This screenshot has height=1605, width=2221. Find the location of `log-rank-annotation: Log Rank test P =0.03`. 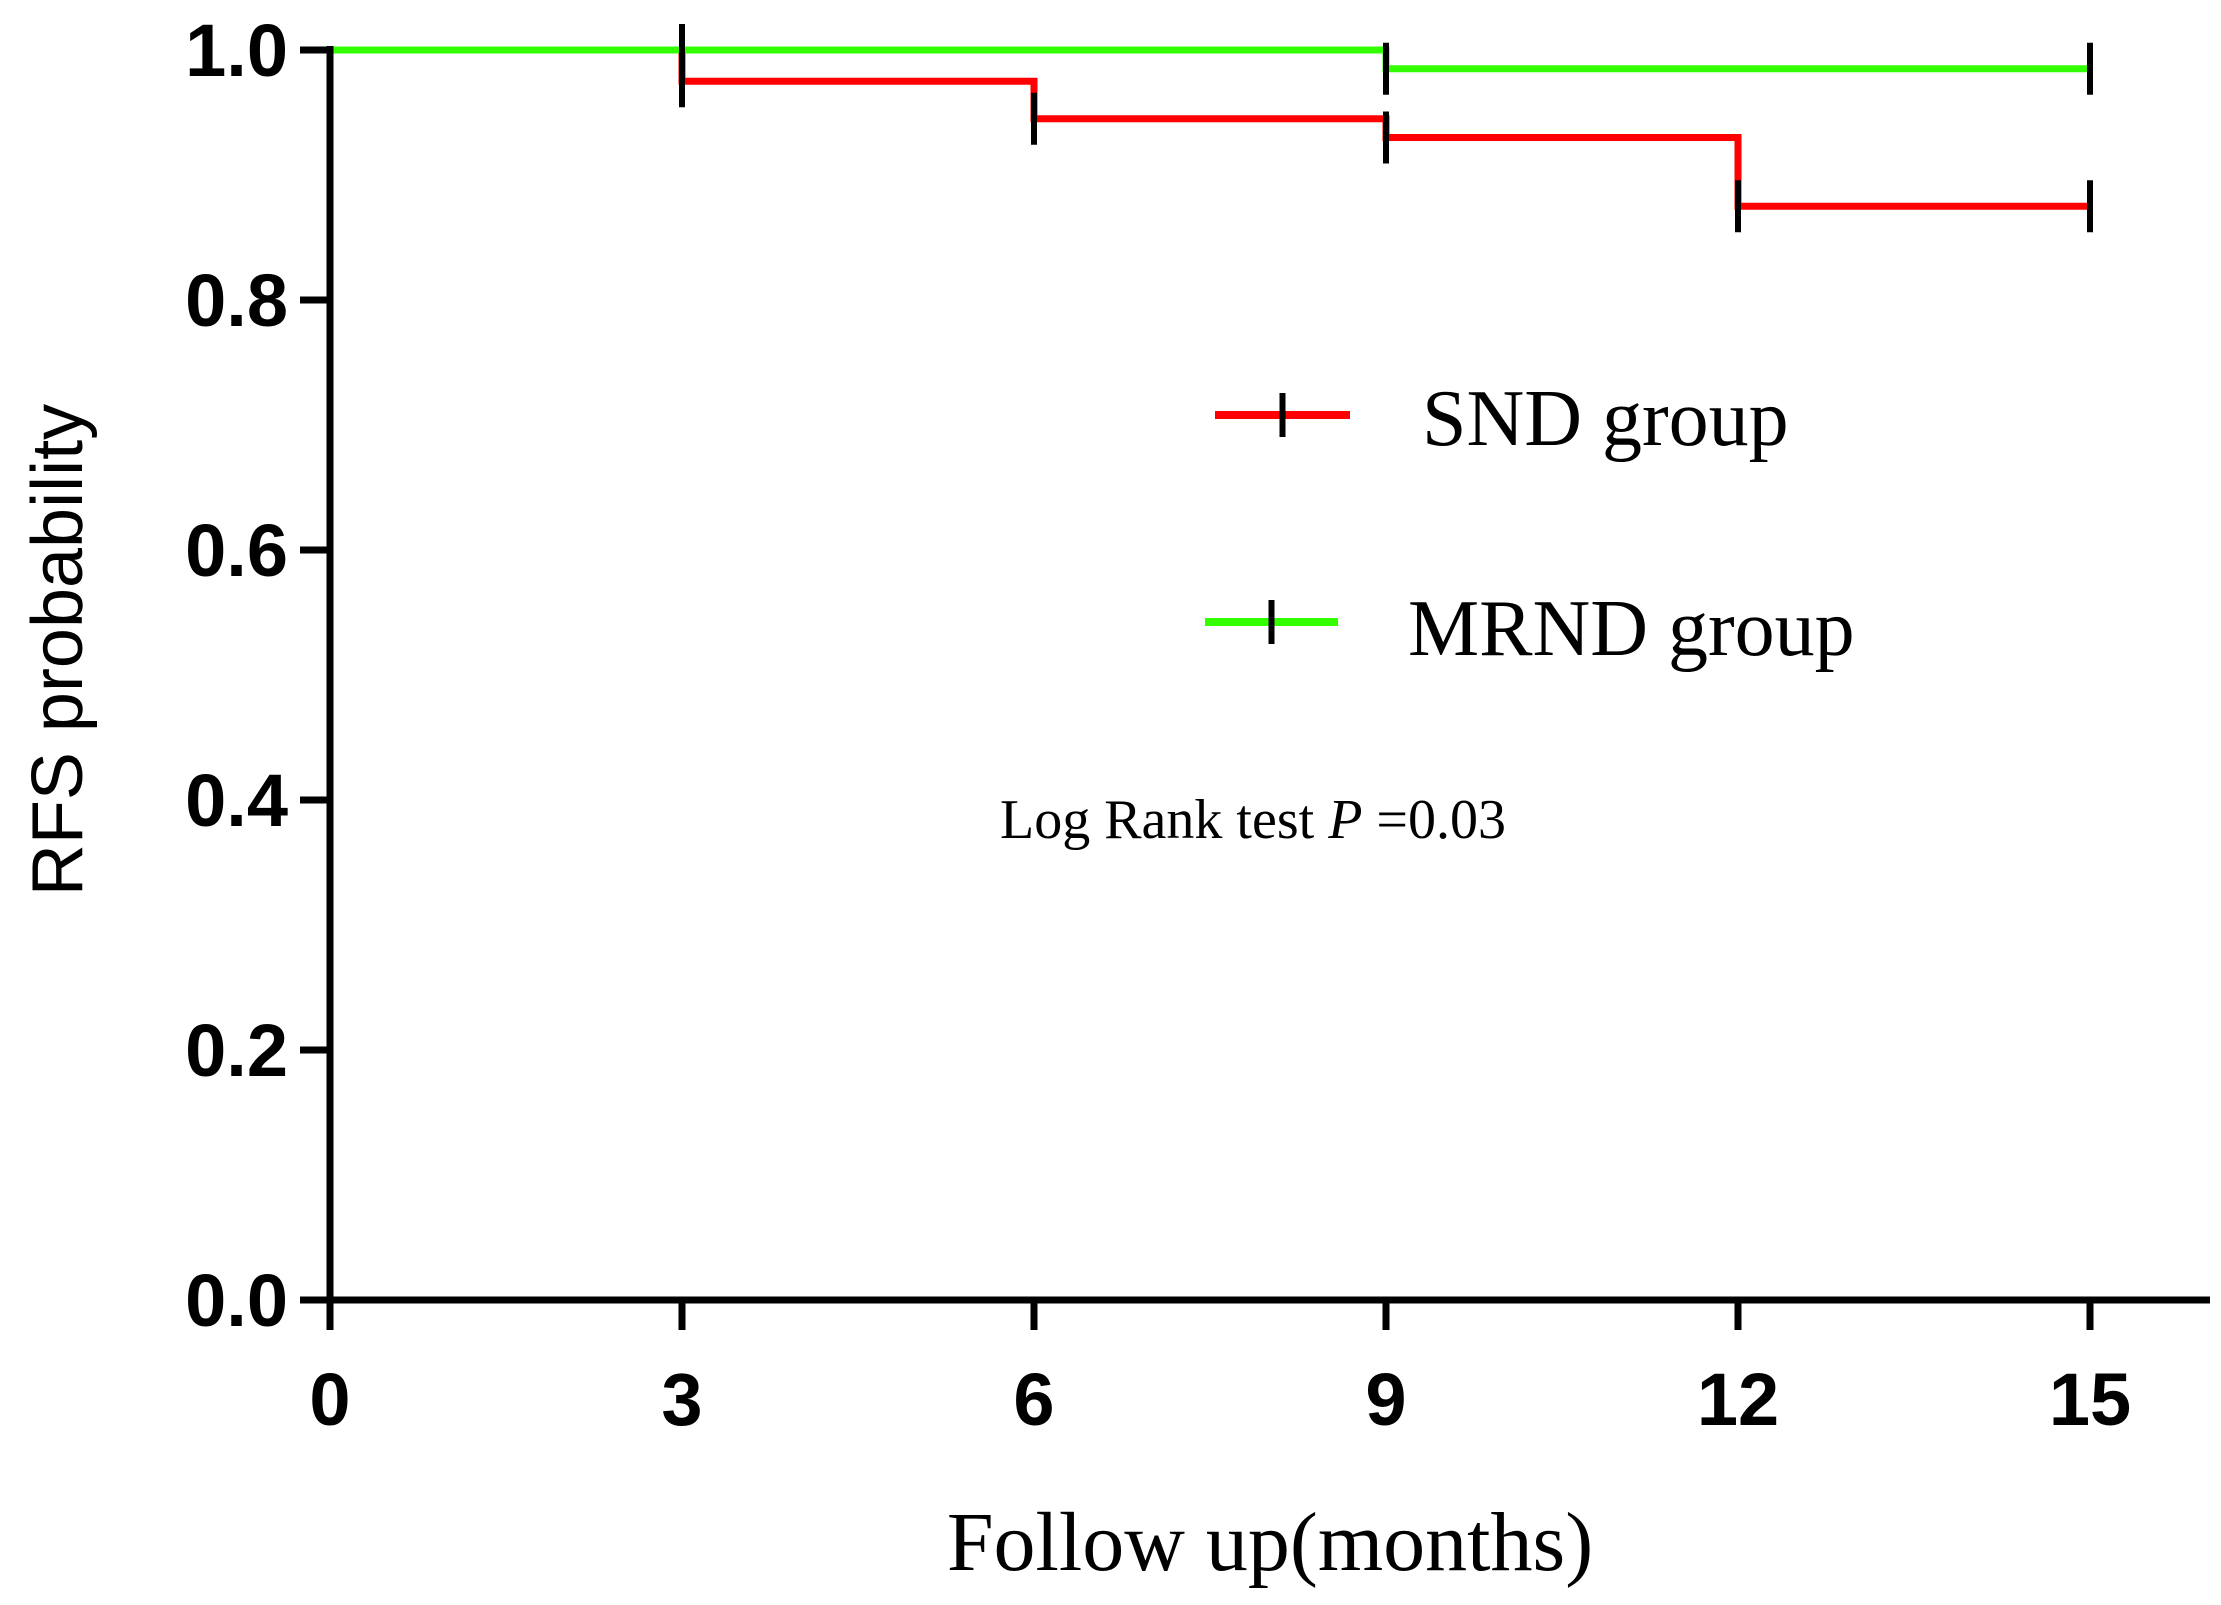

log-rank-annotation: Log Rank test P =0.03 is located at coordinates (1253, 820).